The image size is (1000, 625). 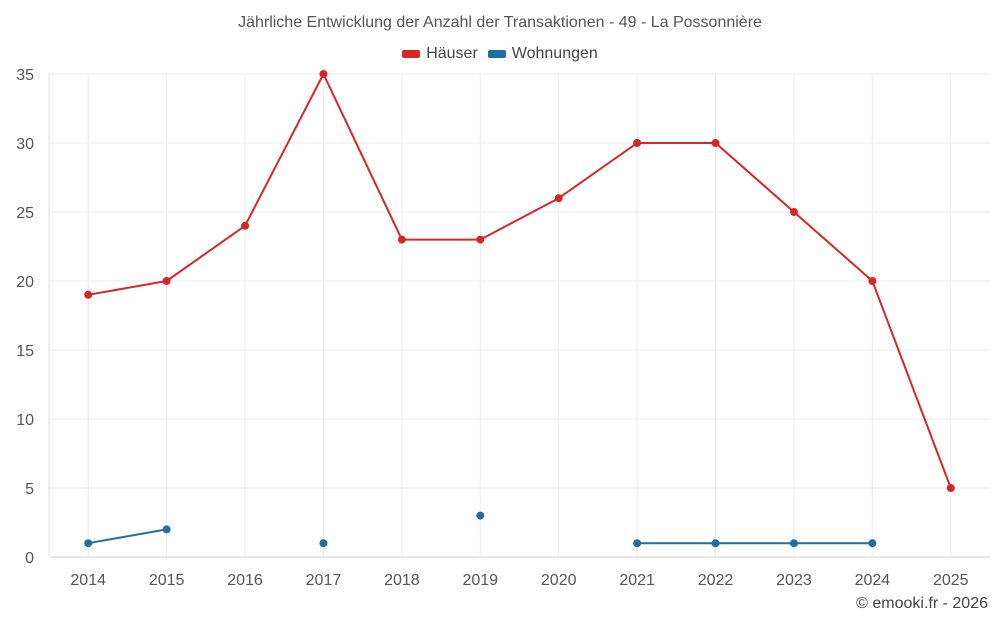 What do you see at coordinates (25, 282) in the screenshot?
I see `y-tick-label: 20` at bounding box center [25, 282].